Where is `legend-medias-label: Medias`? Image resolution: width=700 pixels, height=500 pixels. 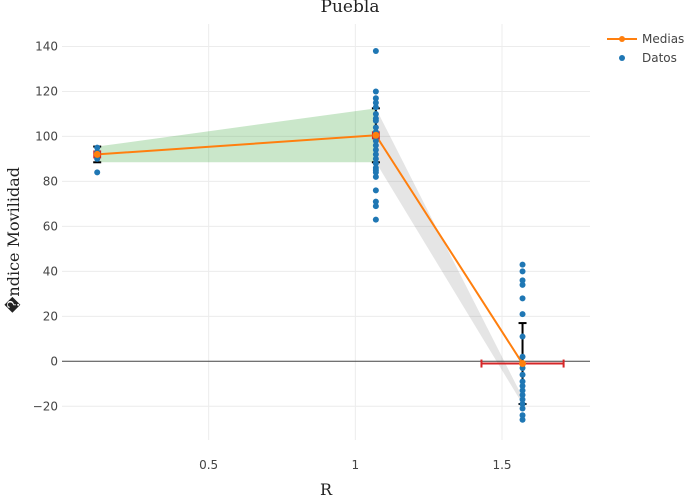 legend-medias-label: Medias is located at coordinates (663, 39).